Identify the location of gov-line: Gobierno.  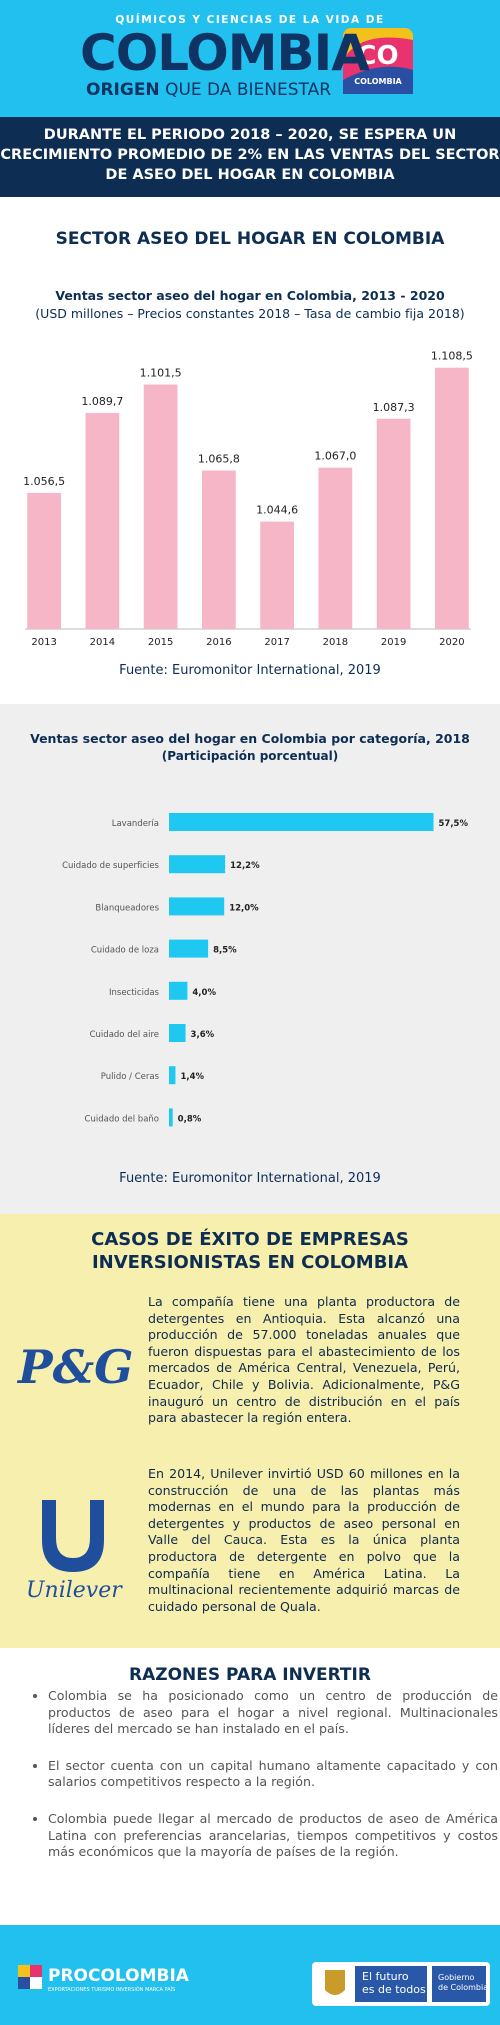
(456, 1977).